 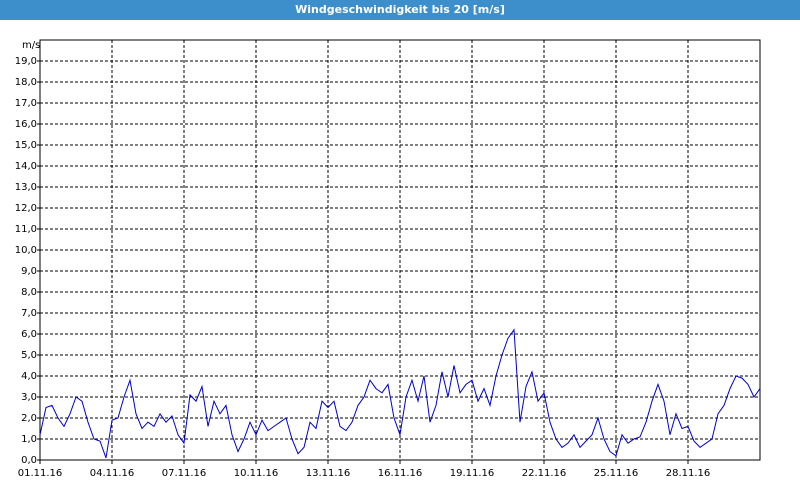 I want to click on y-tick-label: 5,0, so click(x=29, y=355).